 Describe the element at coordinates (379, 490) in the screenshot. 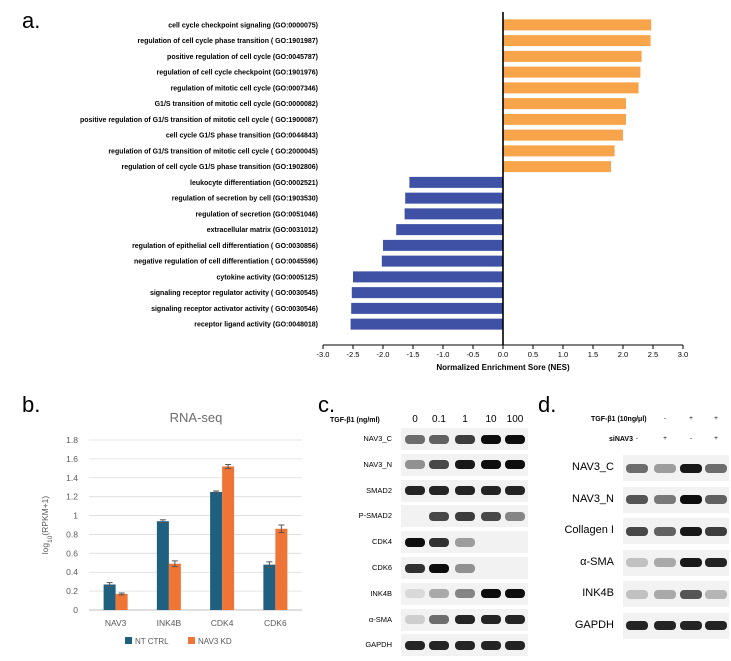

I see `blot-row-label: SMAD2` at that location.